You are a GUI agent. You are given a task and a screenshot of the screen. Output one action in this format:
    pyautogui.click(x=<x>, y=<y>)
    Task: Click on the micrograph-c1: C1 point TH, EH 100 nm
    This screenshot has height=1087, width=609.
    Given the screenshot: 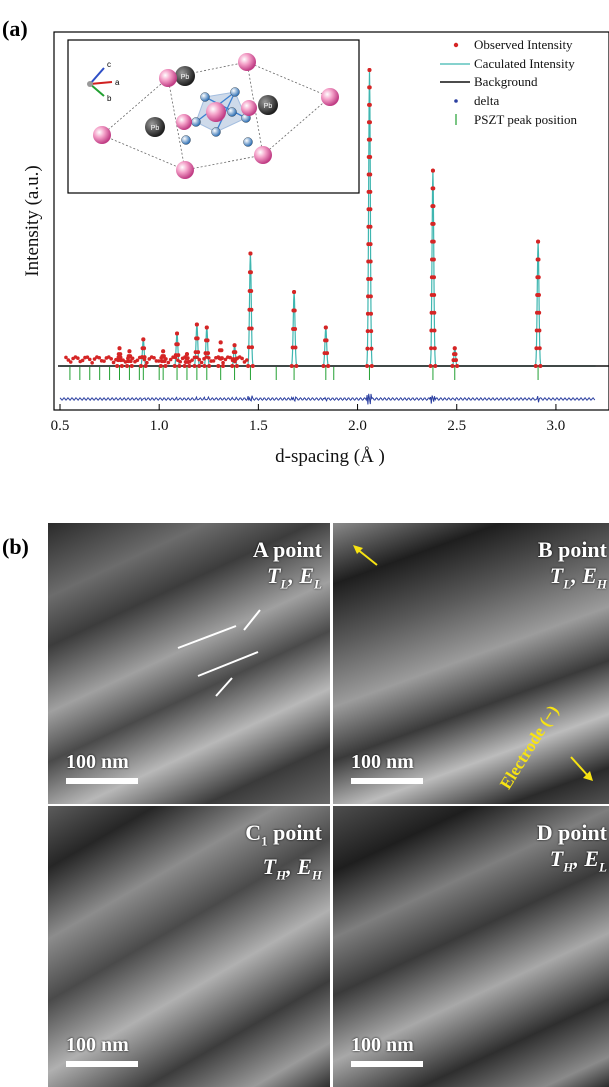 What is the action you would take?
    pyautogui.click(x=189, y=946)
    